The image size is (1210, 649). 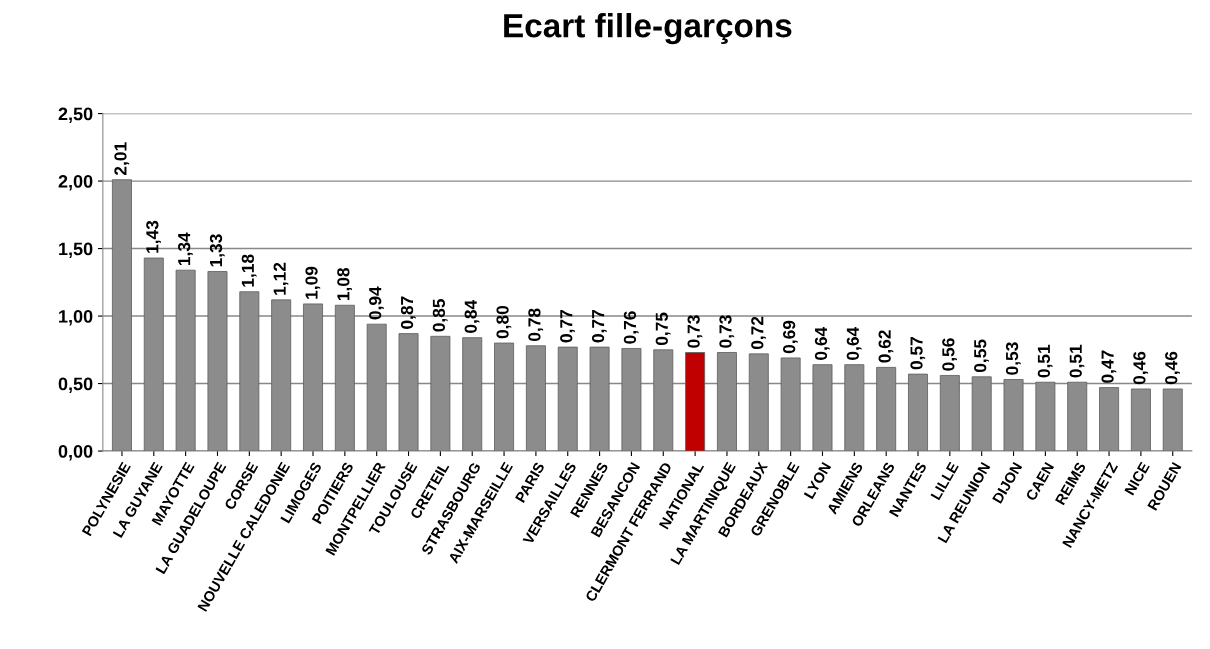 What do you see at coordinates (185, 249) in the screenshot?
I see `data-label: 1,34` at bounding box center [185, 249].